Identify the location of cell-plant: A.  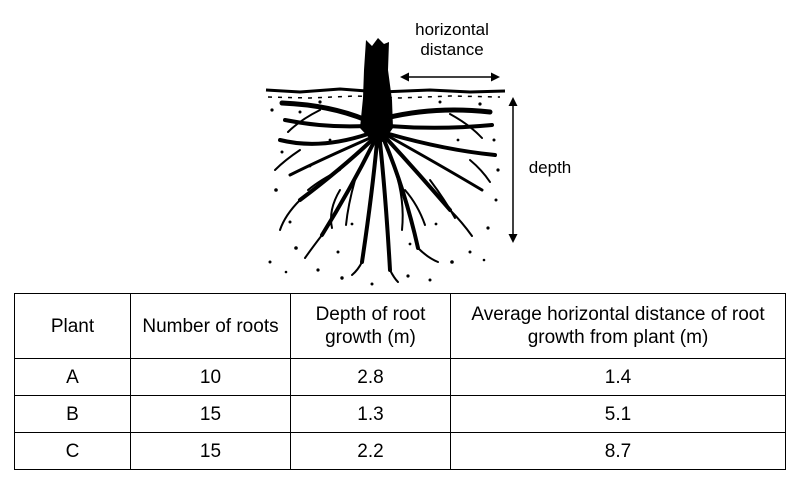
(72, 377).